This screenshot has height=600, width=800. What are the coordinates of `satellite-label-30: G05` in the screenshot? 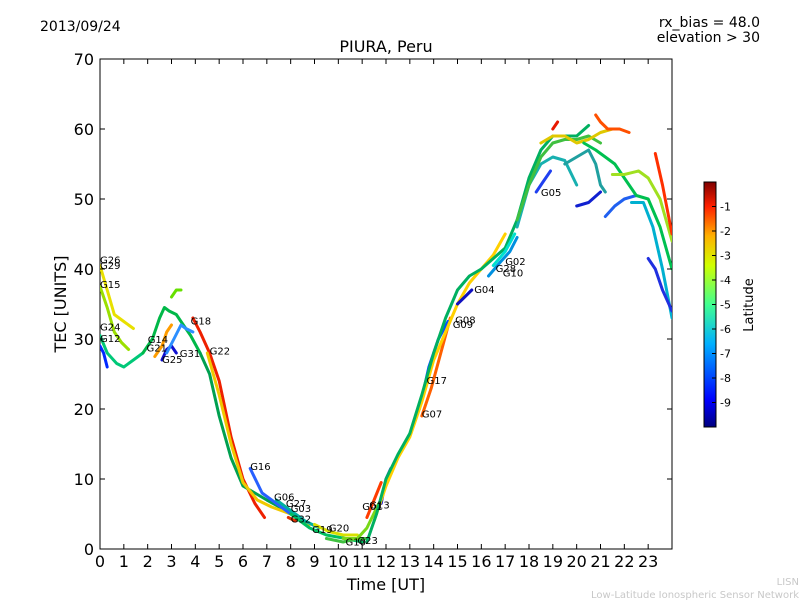 It's located at (551, 193).